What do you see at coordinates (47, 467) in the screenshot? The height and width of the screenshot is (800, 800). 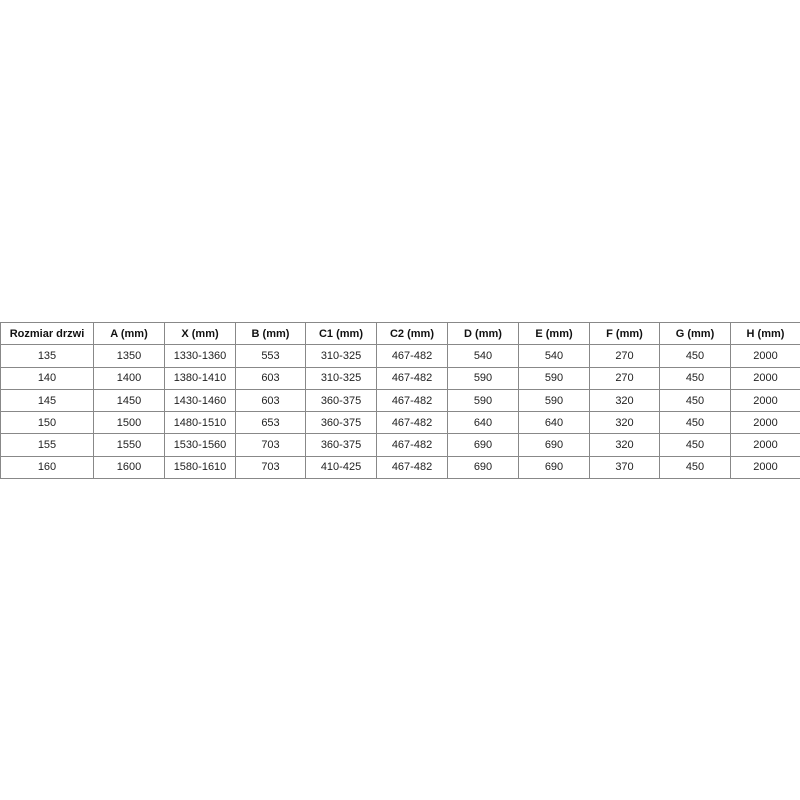 I see `table-cell: 160` at bounding box center [47, 467].